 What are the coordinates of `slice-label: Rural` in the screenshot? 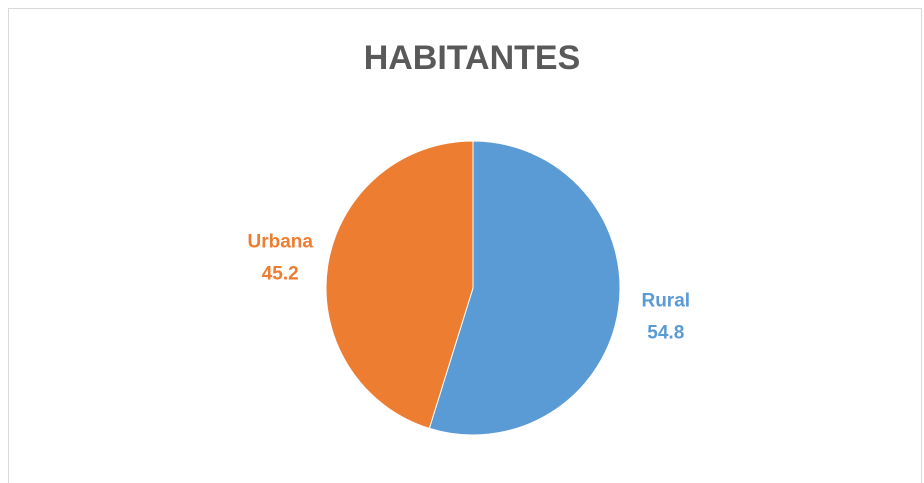 It's located at (665, 300).